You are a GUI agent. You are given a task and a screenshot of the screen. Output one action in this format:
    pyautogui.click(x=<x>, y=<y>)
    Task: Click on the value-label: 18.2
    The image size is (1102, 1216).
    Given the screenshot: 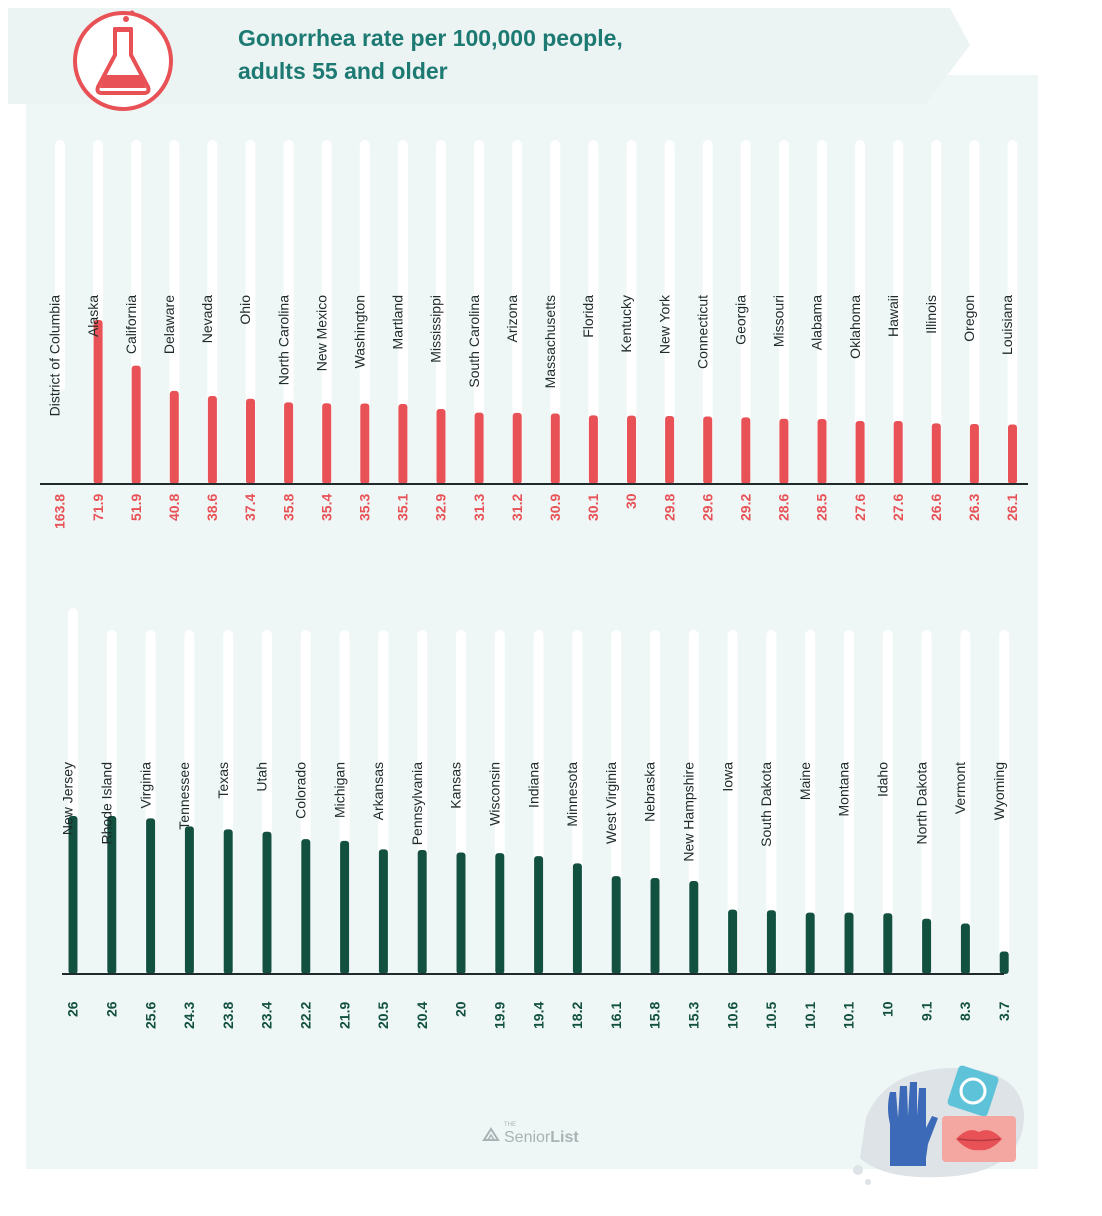 What is the action you would take?
    pyautogui.click(x=577, y=1015)
    